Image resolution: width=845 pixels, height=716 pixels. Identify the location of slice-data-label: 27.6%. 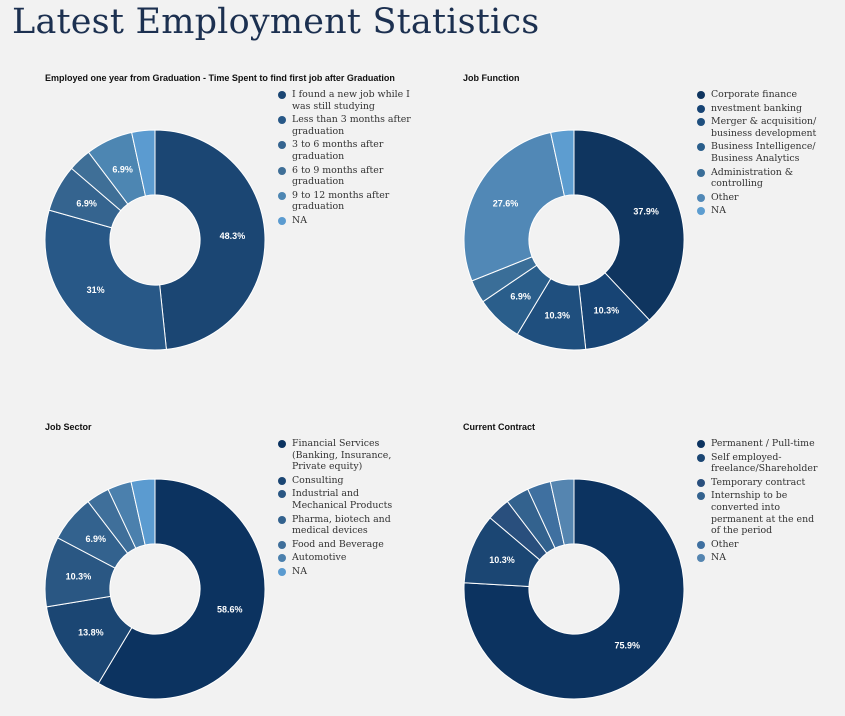
(506, 204).